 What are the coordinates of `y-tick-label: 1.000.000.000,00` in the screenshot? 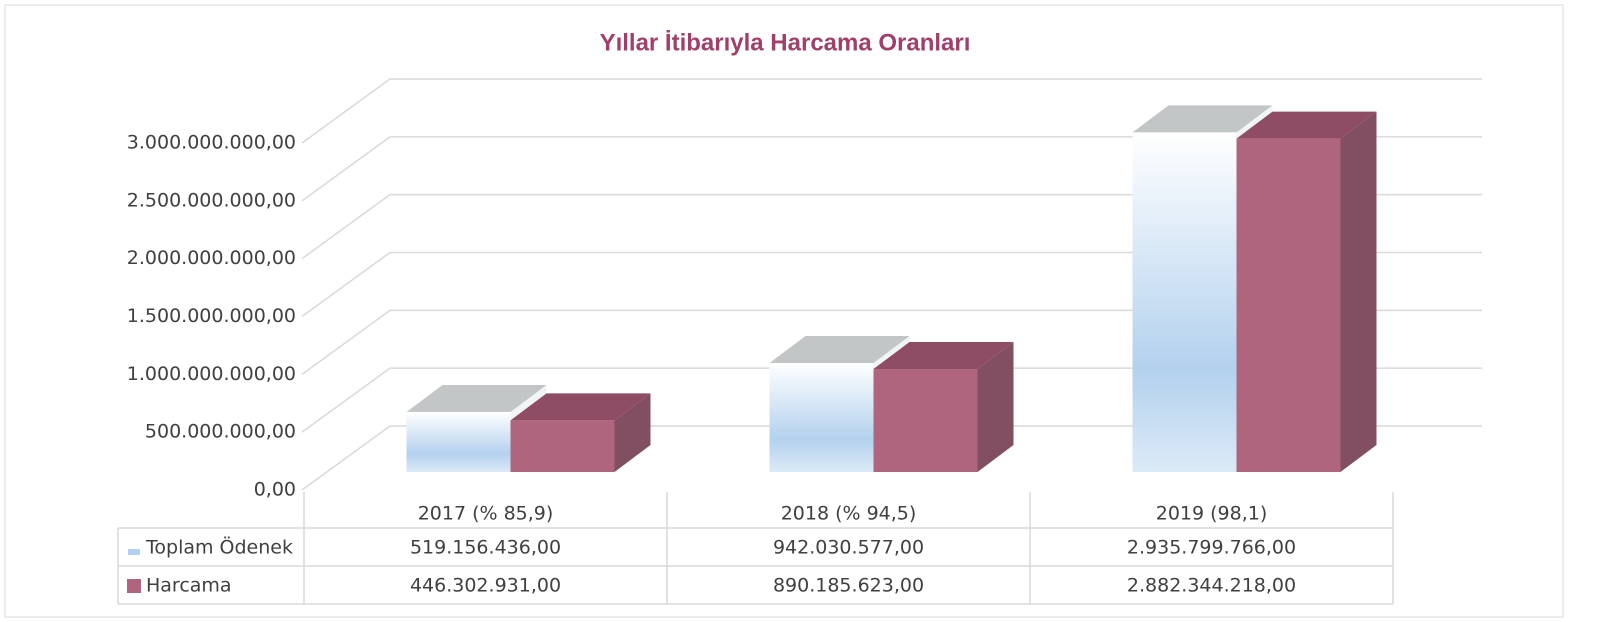 It's located at (211, 374).